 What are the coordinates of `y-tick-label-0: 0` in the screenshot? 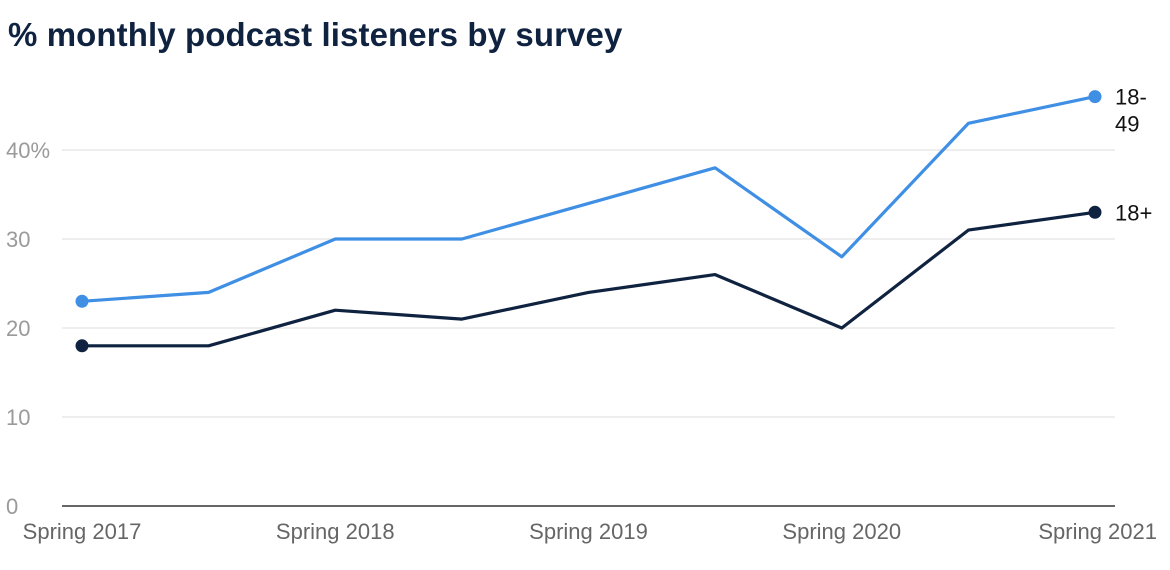 It's located at (12, 506).